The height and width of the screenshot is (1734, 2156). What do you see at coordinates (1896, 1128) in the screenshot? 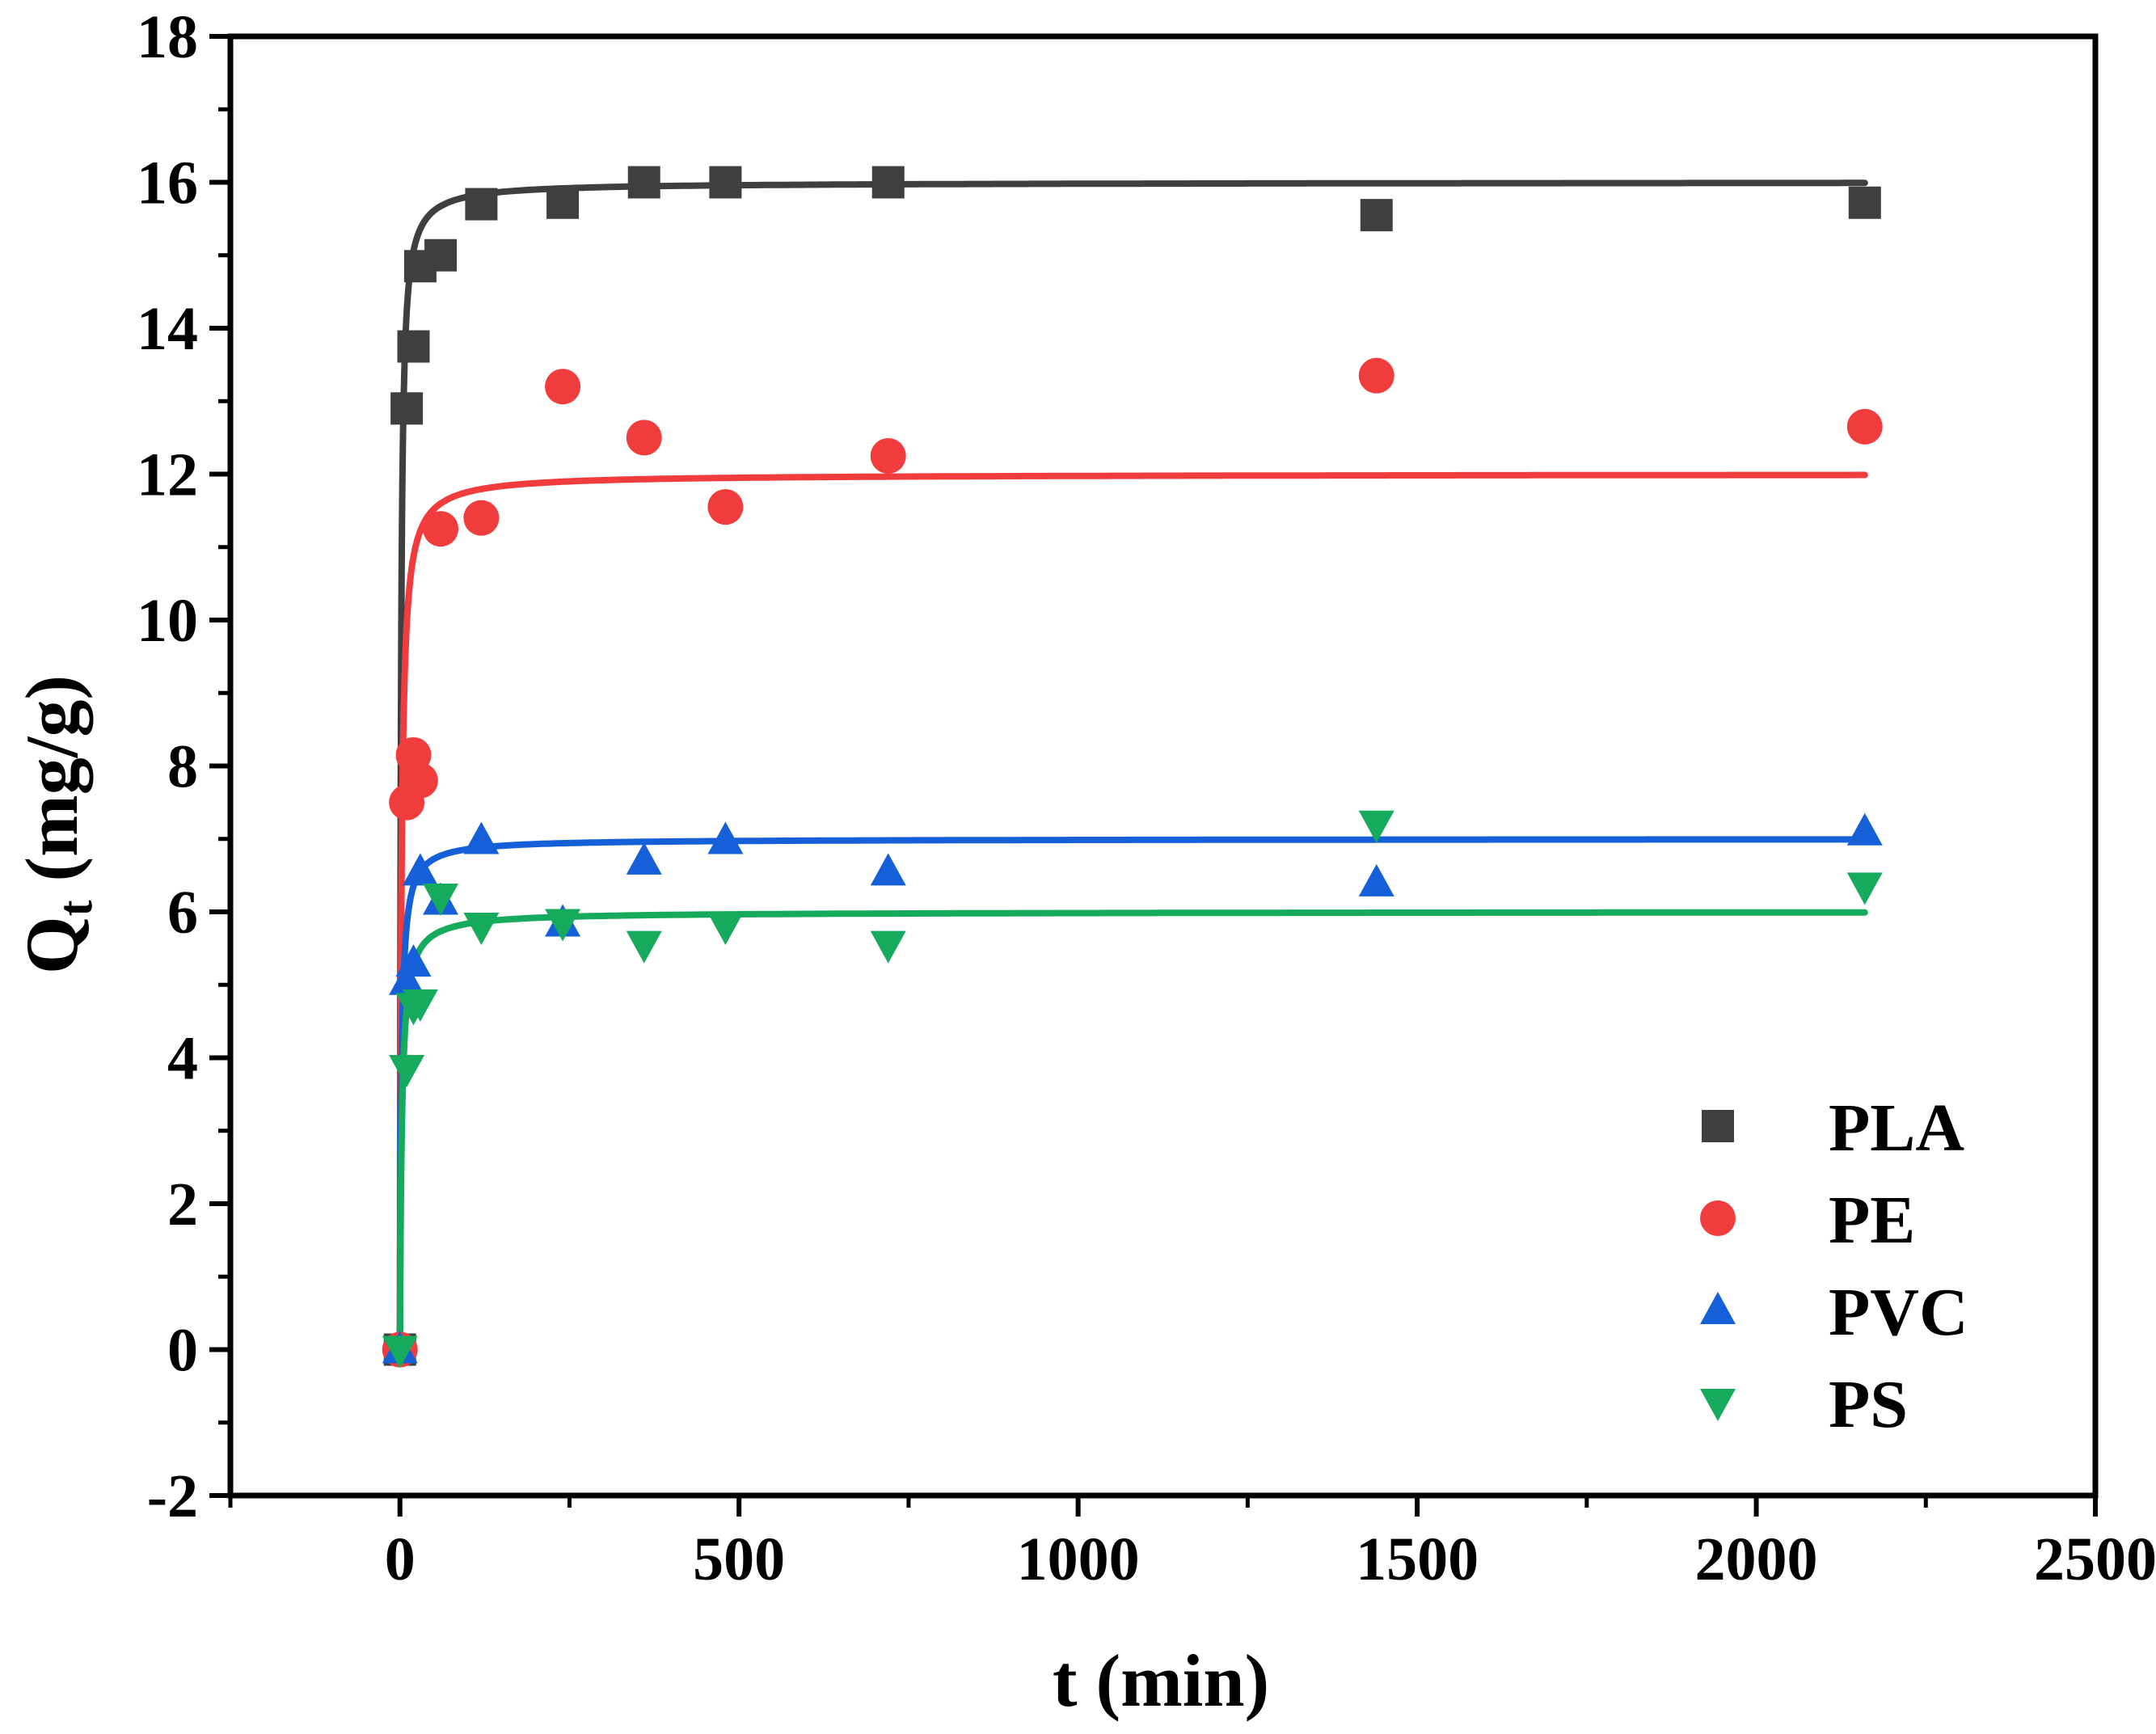
I see `legend-label-pla: PLA` at bounding box center [1896, 1128].